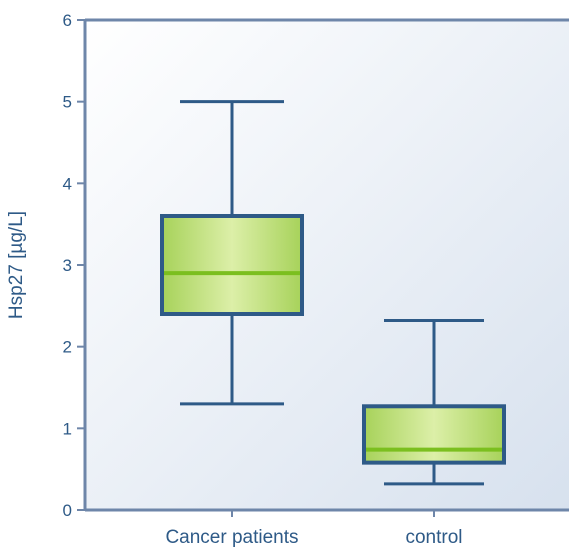  I want to click on y-tick-label: 1, so click(67, 428).